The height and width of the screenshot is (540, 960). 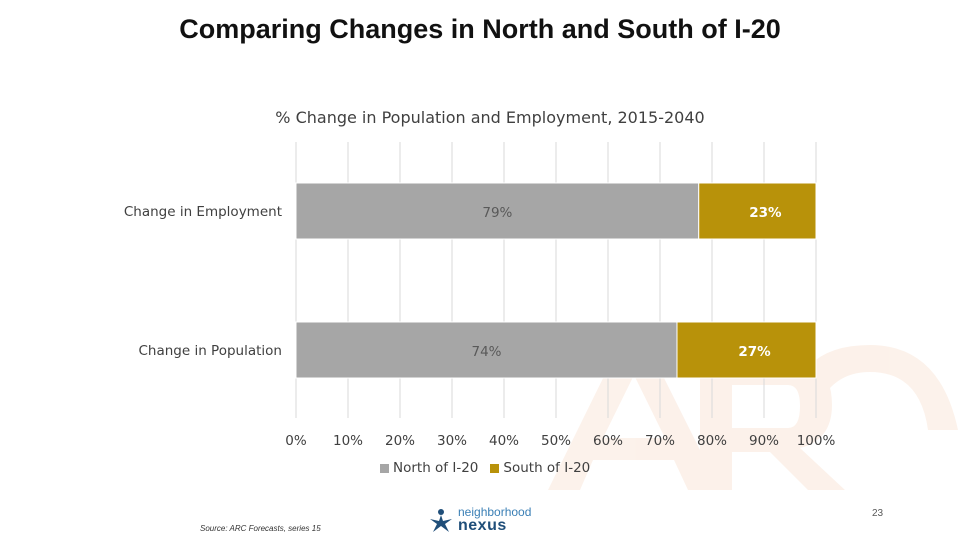 What do you see at coordinates (296, 441) in the screenshot?
I see `x-tick-label: 0%` at bounding box center [296, 441].